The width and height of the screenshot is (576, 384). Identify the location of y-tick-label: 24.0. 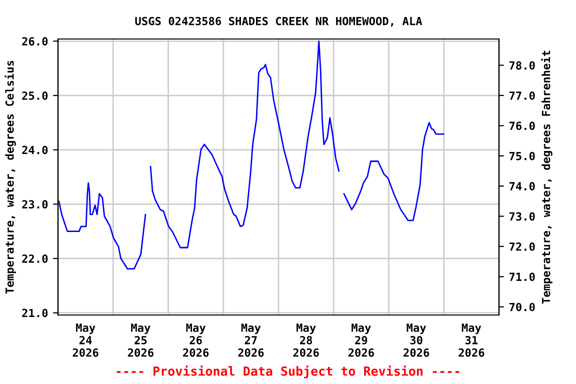
(35, 150).